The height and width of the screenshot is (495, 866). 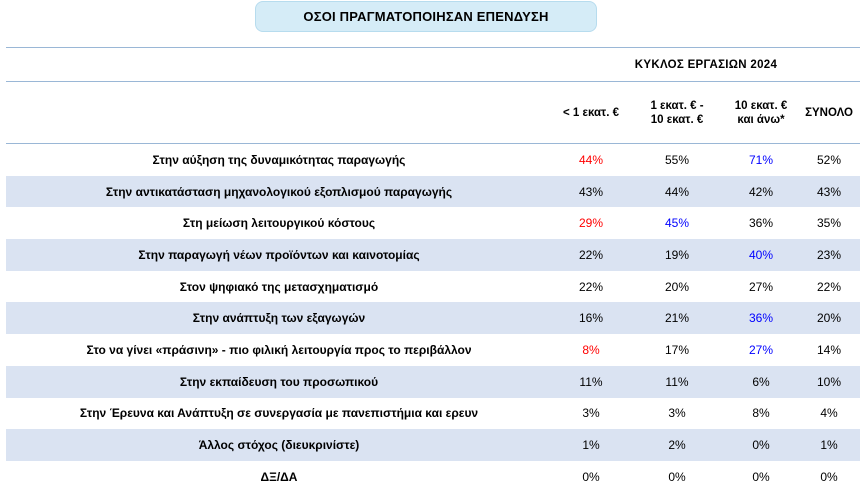 I want to click on value-cell: 71%, so click(x=761, y=159).